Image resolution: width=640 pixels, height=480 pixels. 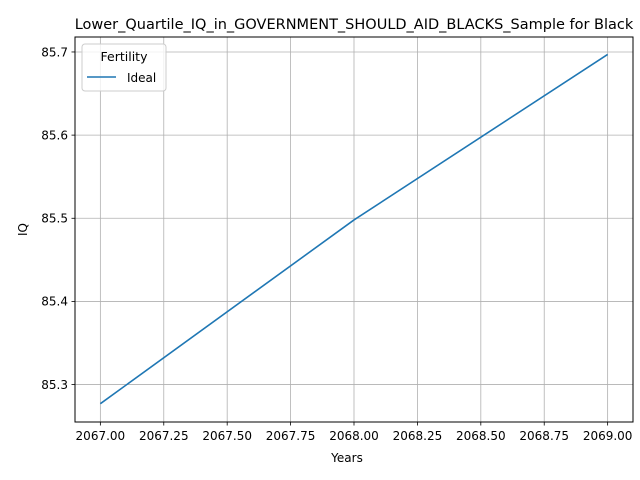 I want to click on x-tick-label: 2068.50, so click(x=481, y=436).